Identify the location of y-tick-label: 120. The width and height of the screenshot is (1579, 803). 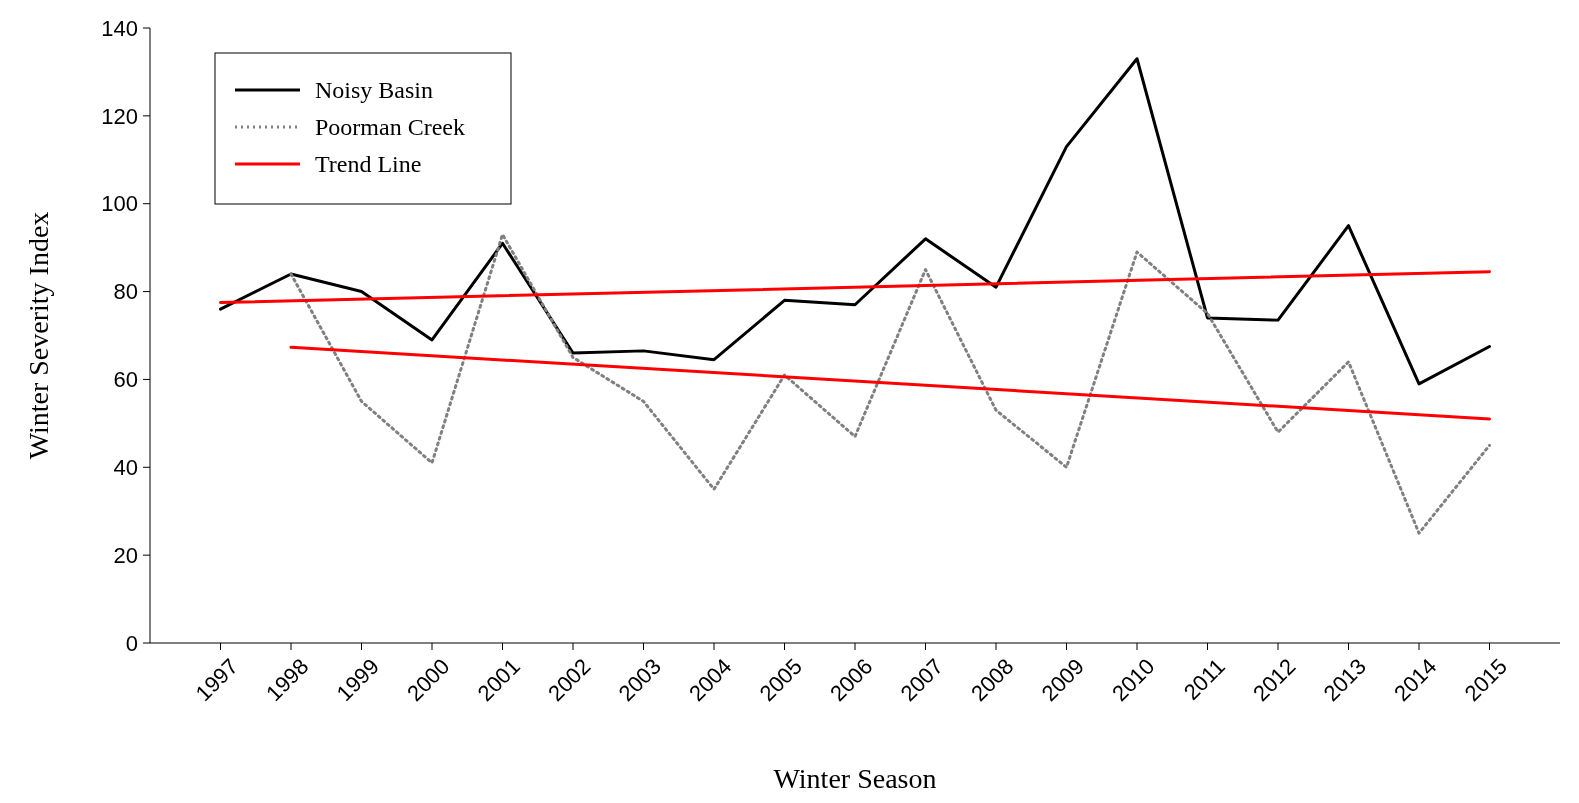
(119, 116).